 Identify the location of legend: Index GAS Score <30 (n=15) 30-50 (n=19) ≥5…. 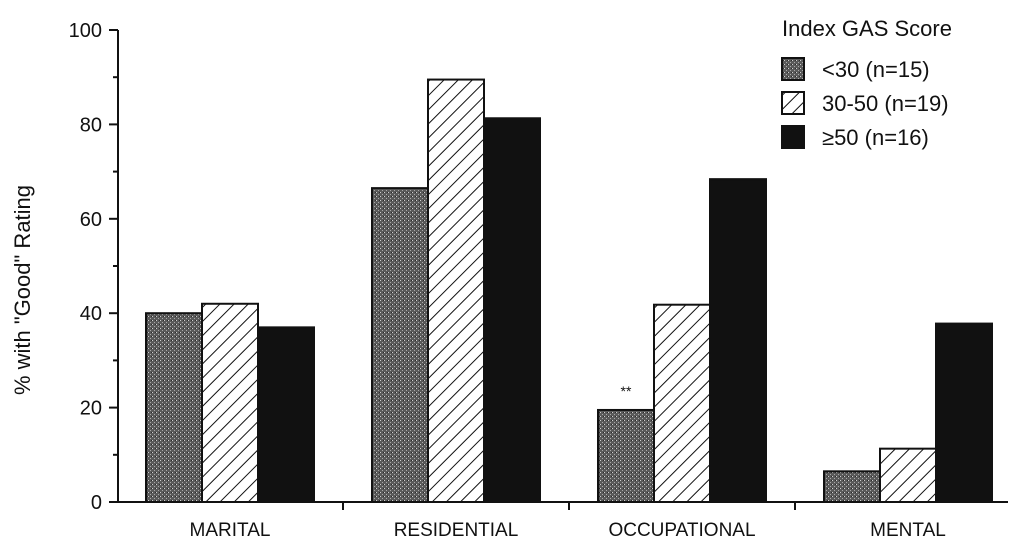
(866, 83).